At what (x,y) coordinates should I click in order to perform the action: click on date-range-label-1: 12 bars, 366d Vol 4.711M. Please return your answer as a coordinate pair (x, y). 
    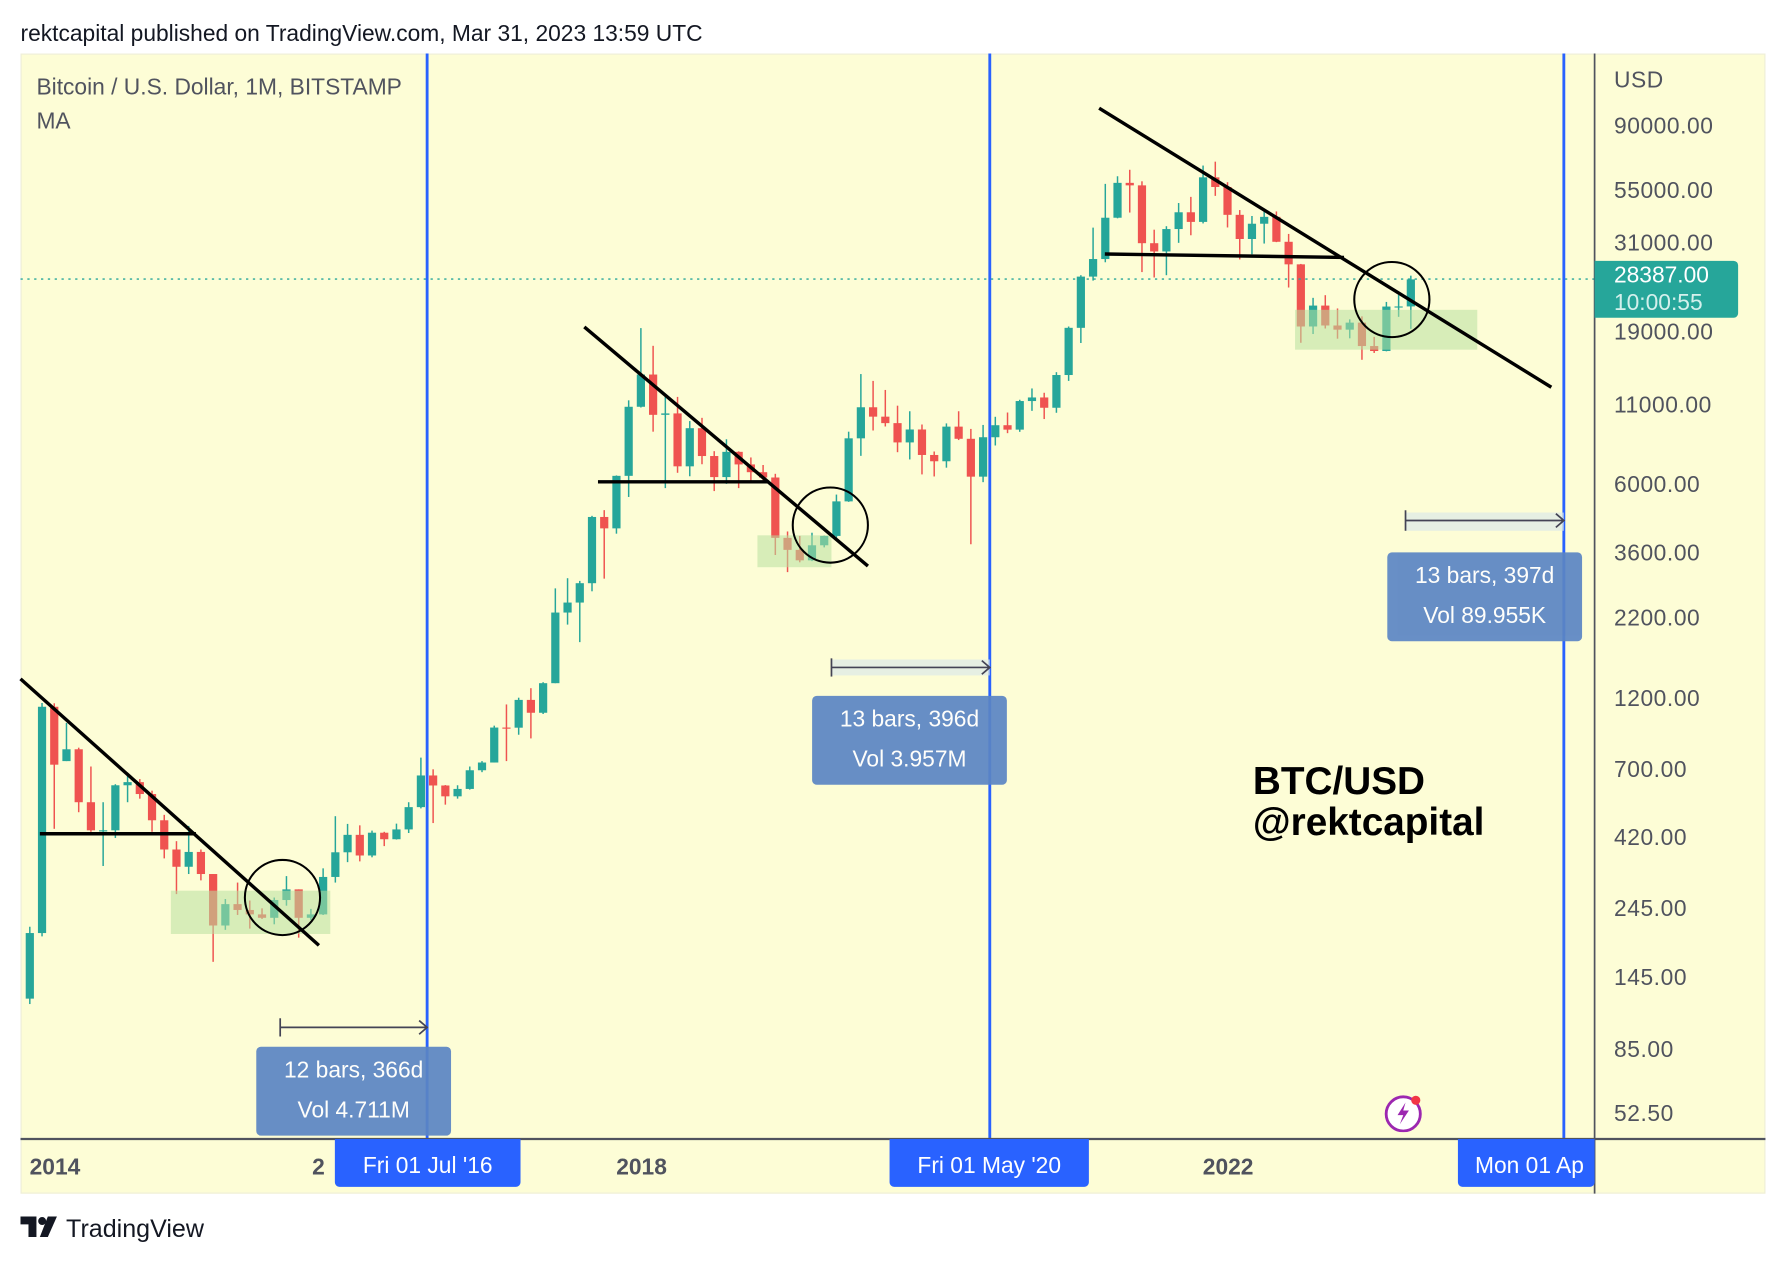
    Looking at the image, I should click on (354, 1091).